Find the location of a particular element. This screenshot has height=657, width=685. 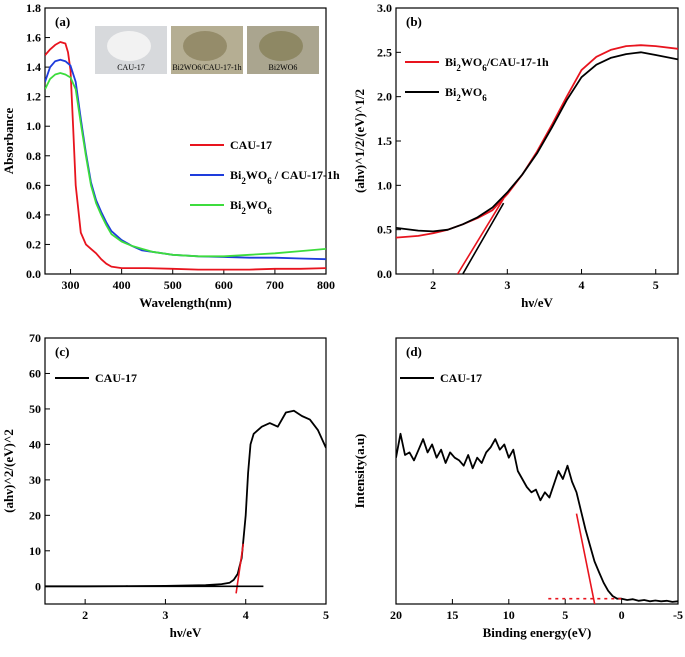

photo-label: CAU-17 is located at coordinates (131, 67).